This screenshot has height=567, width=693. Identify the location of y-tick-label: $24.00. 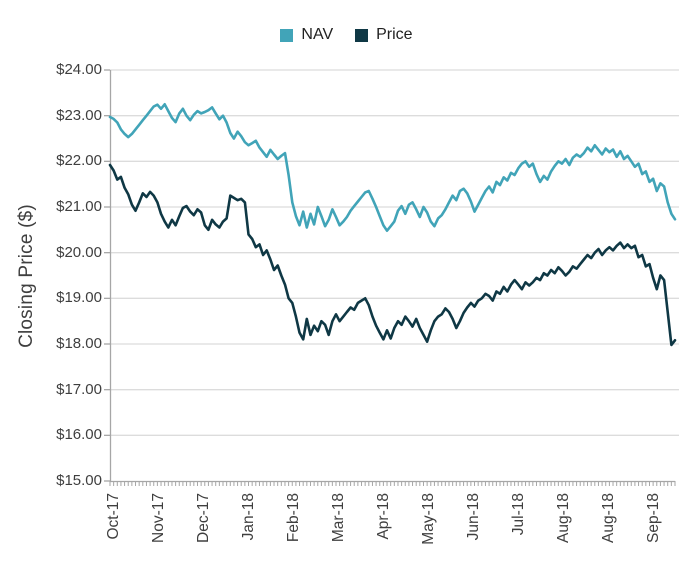
(79, 69).